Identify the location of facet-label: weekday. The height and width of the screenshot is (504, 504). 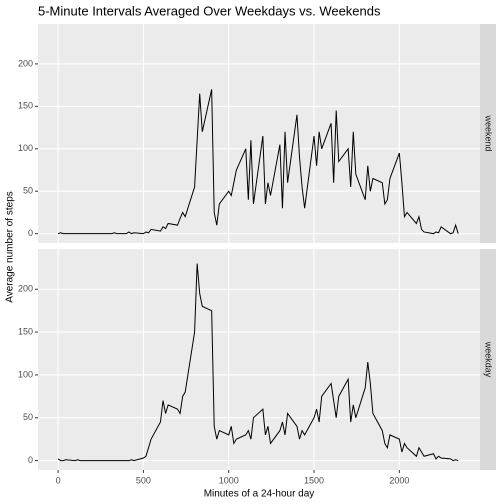
(489, 359).